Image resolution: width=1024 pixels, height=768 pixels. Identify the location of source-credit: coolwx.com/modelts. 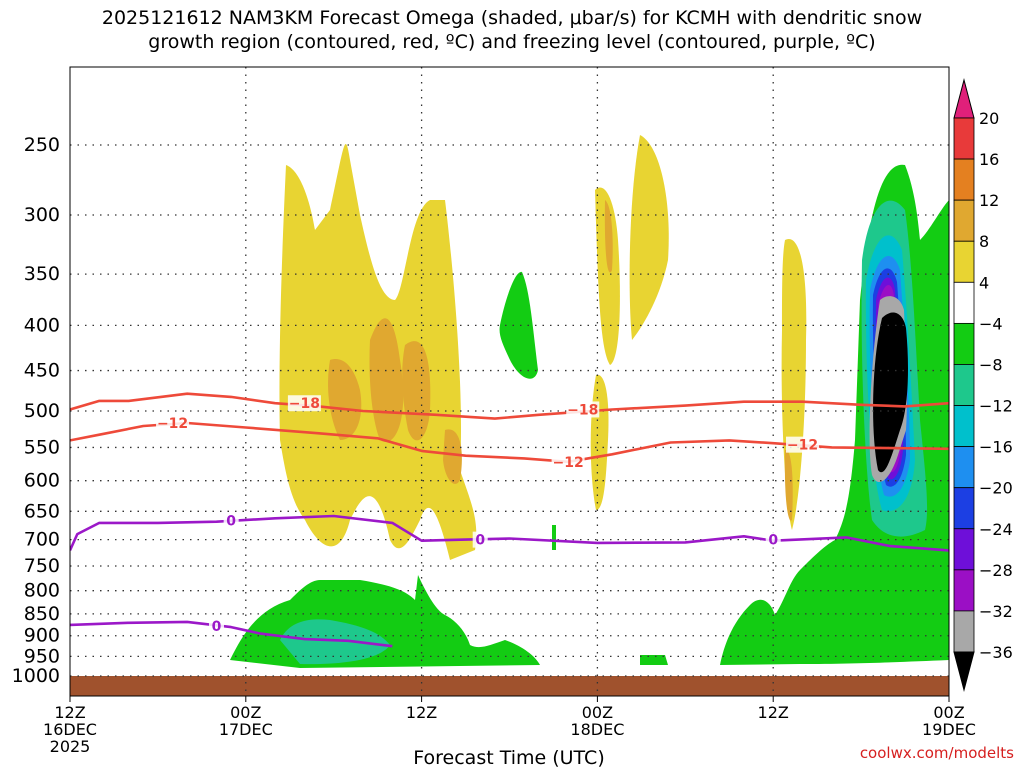
(936, 753).